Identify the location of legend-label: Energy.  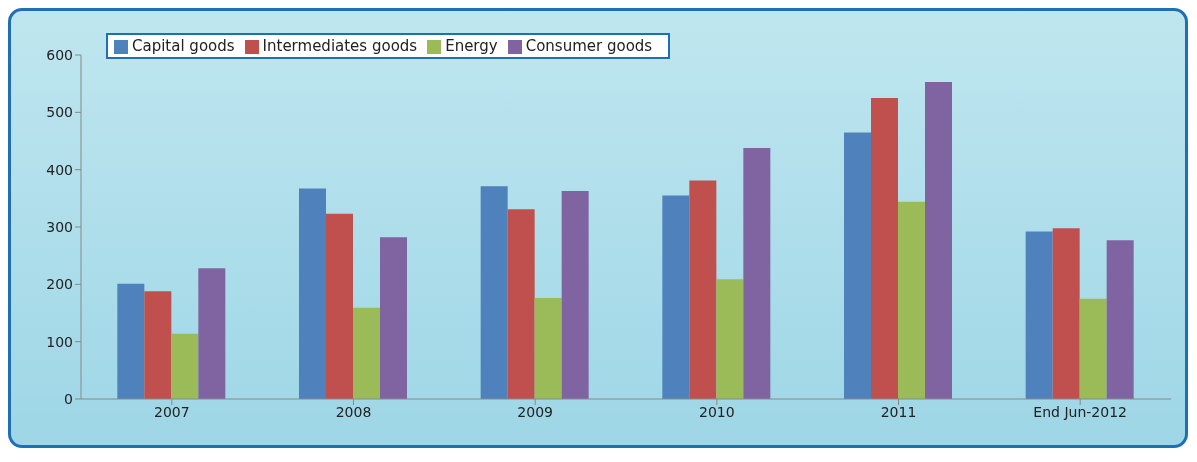
(471, 46).